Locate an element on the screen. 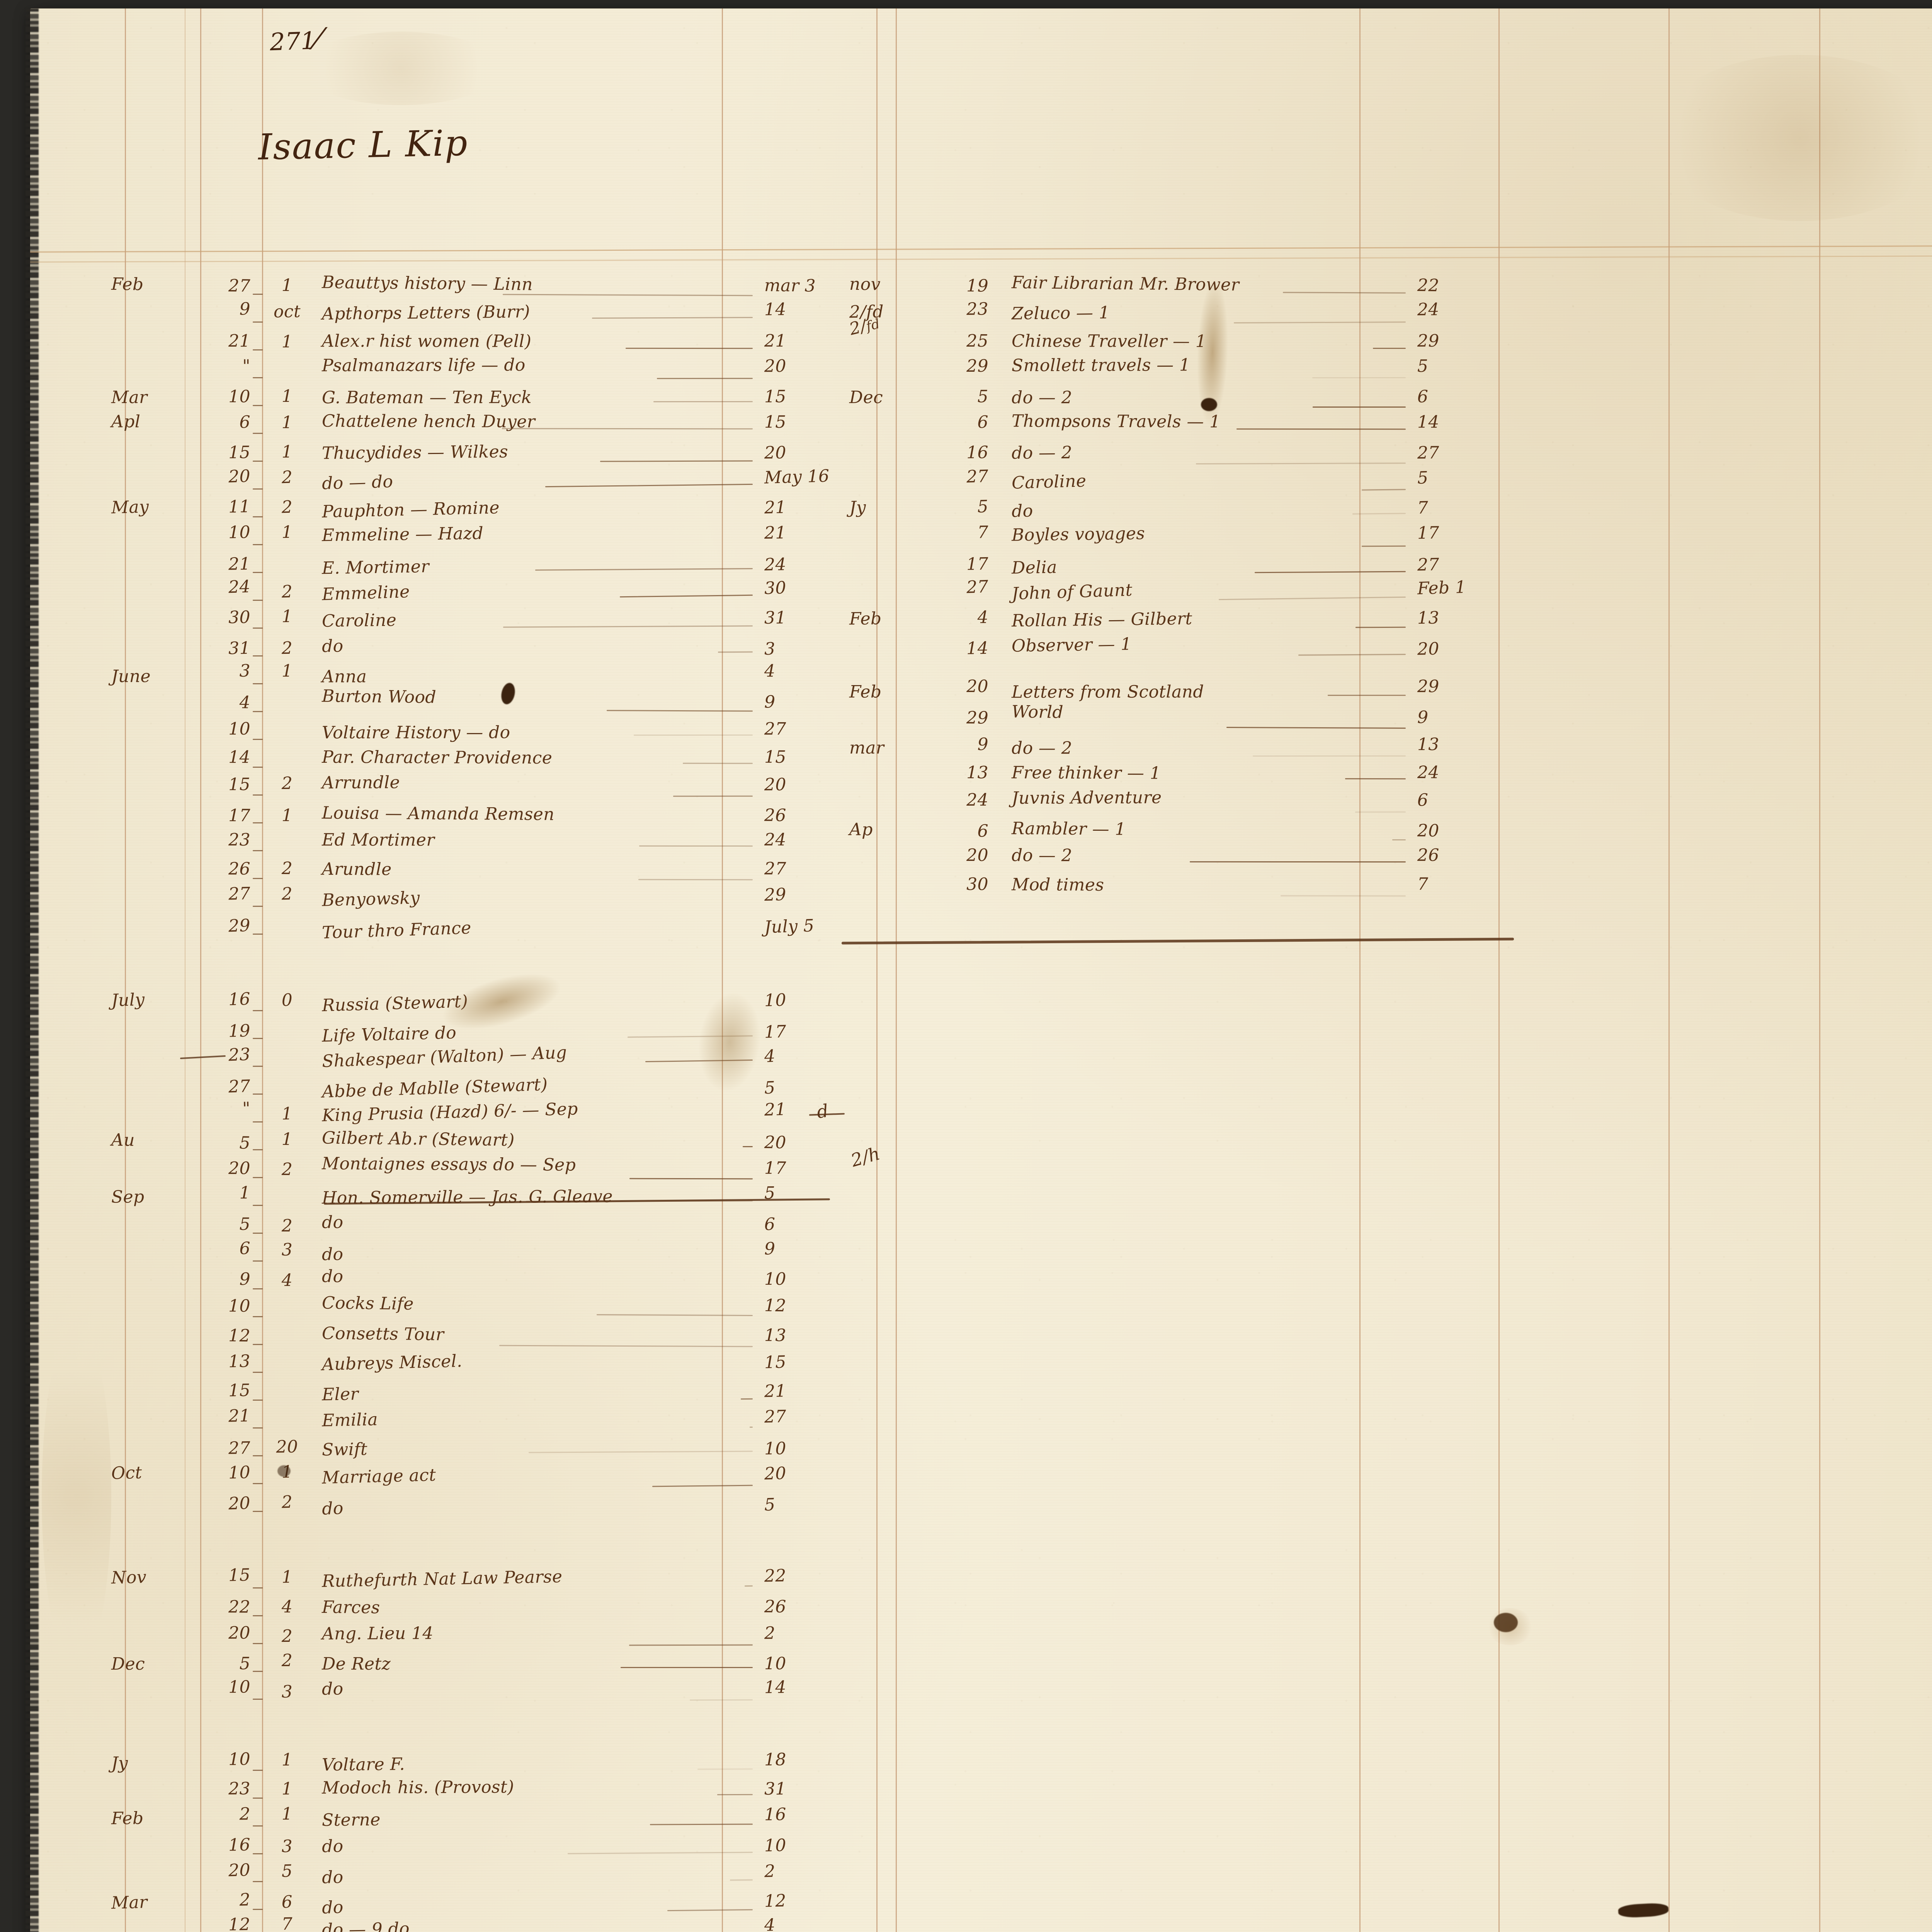 This screenshot has height=1932, width=1932. ledger-cell-returned: 26 is located at coordinates (775, 1607).